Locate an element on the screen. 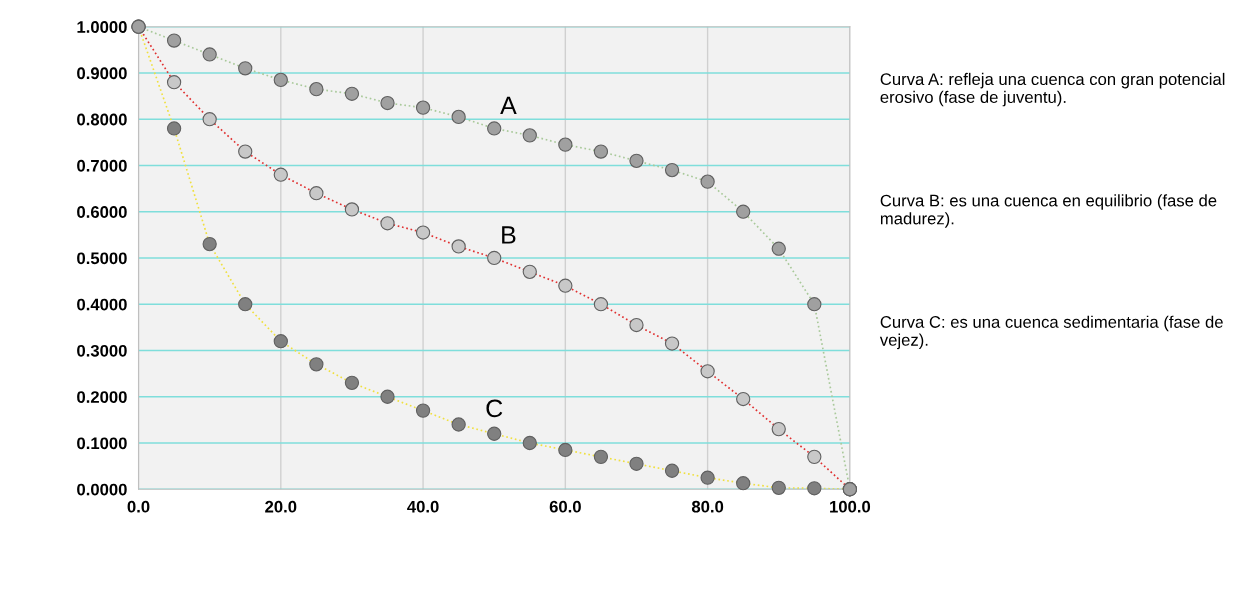  annotation: A is located at coordinates (508, 105).